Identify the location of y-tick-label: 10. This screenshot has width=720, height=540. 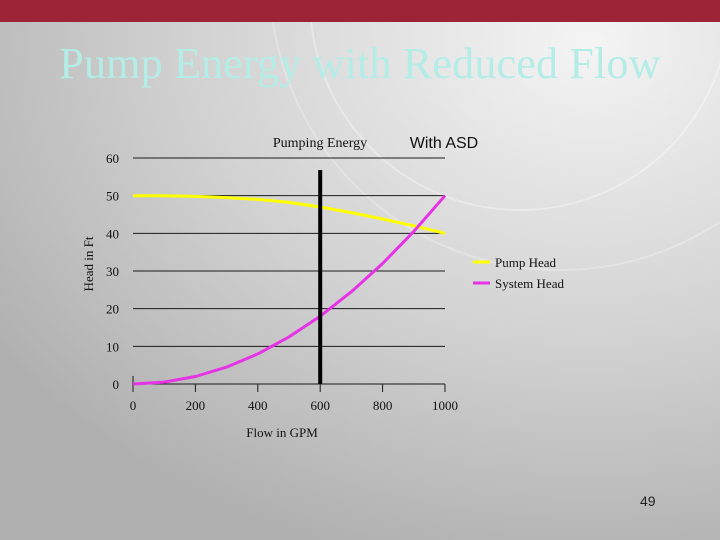
(112, 346).